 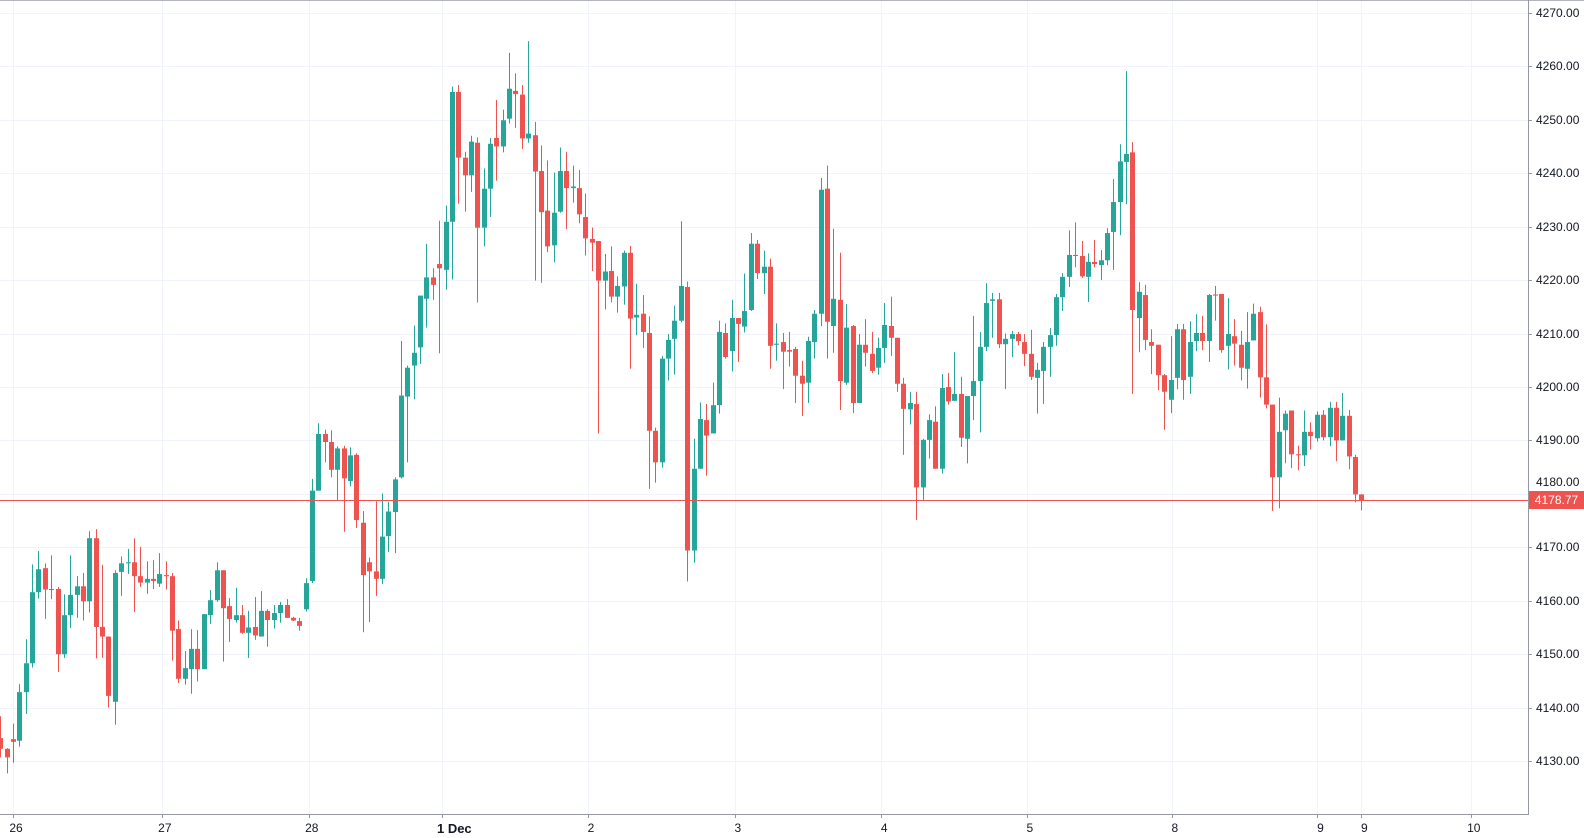 I want to click on price-axis-label: 4260.00, so click(x=1558, y=66).